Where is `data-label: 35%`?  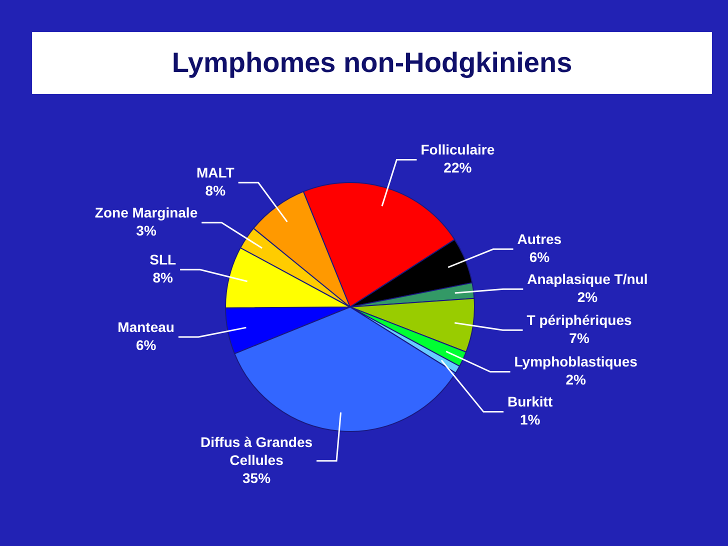
data-label: 35% is located at coordinates (257, 478).